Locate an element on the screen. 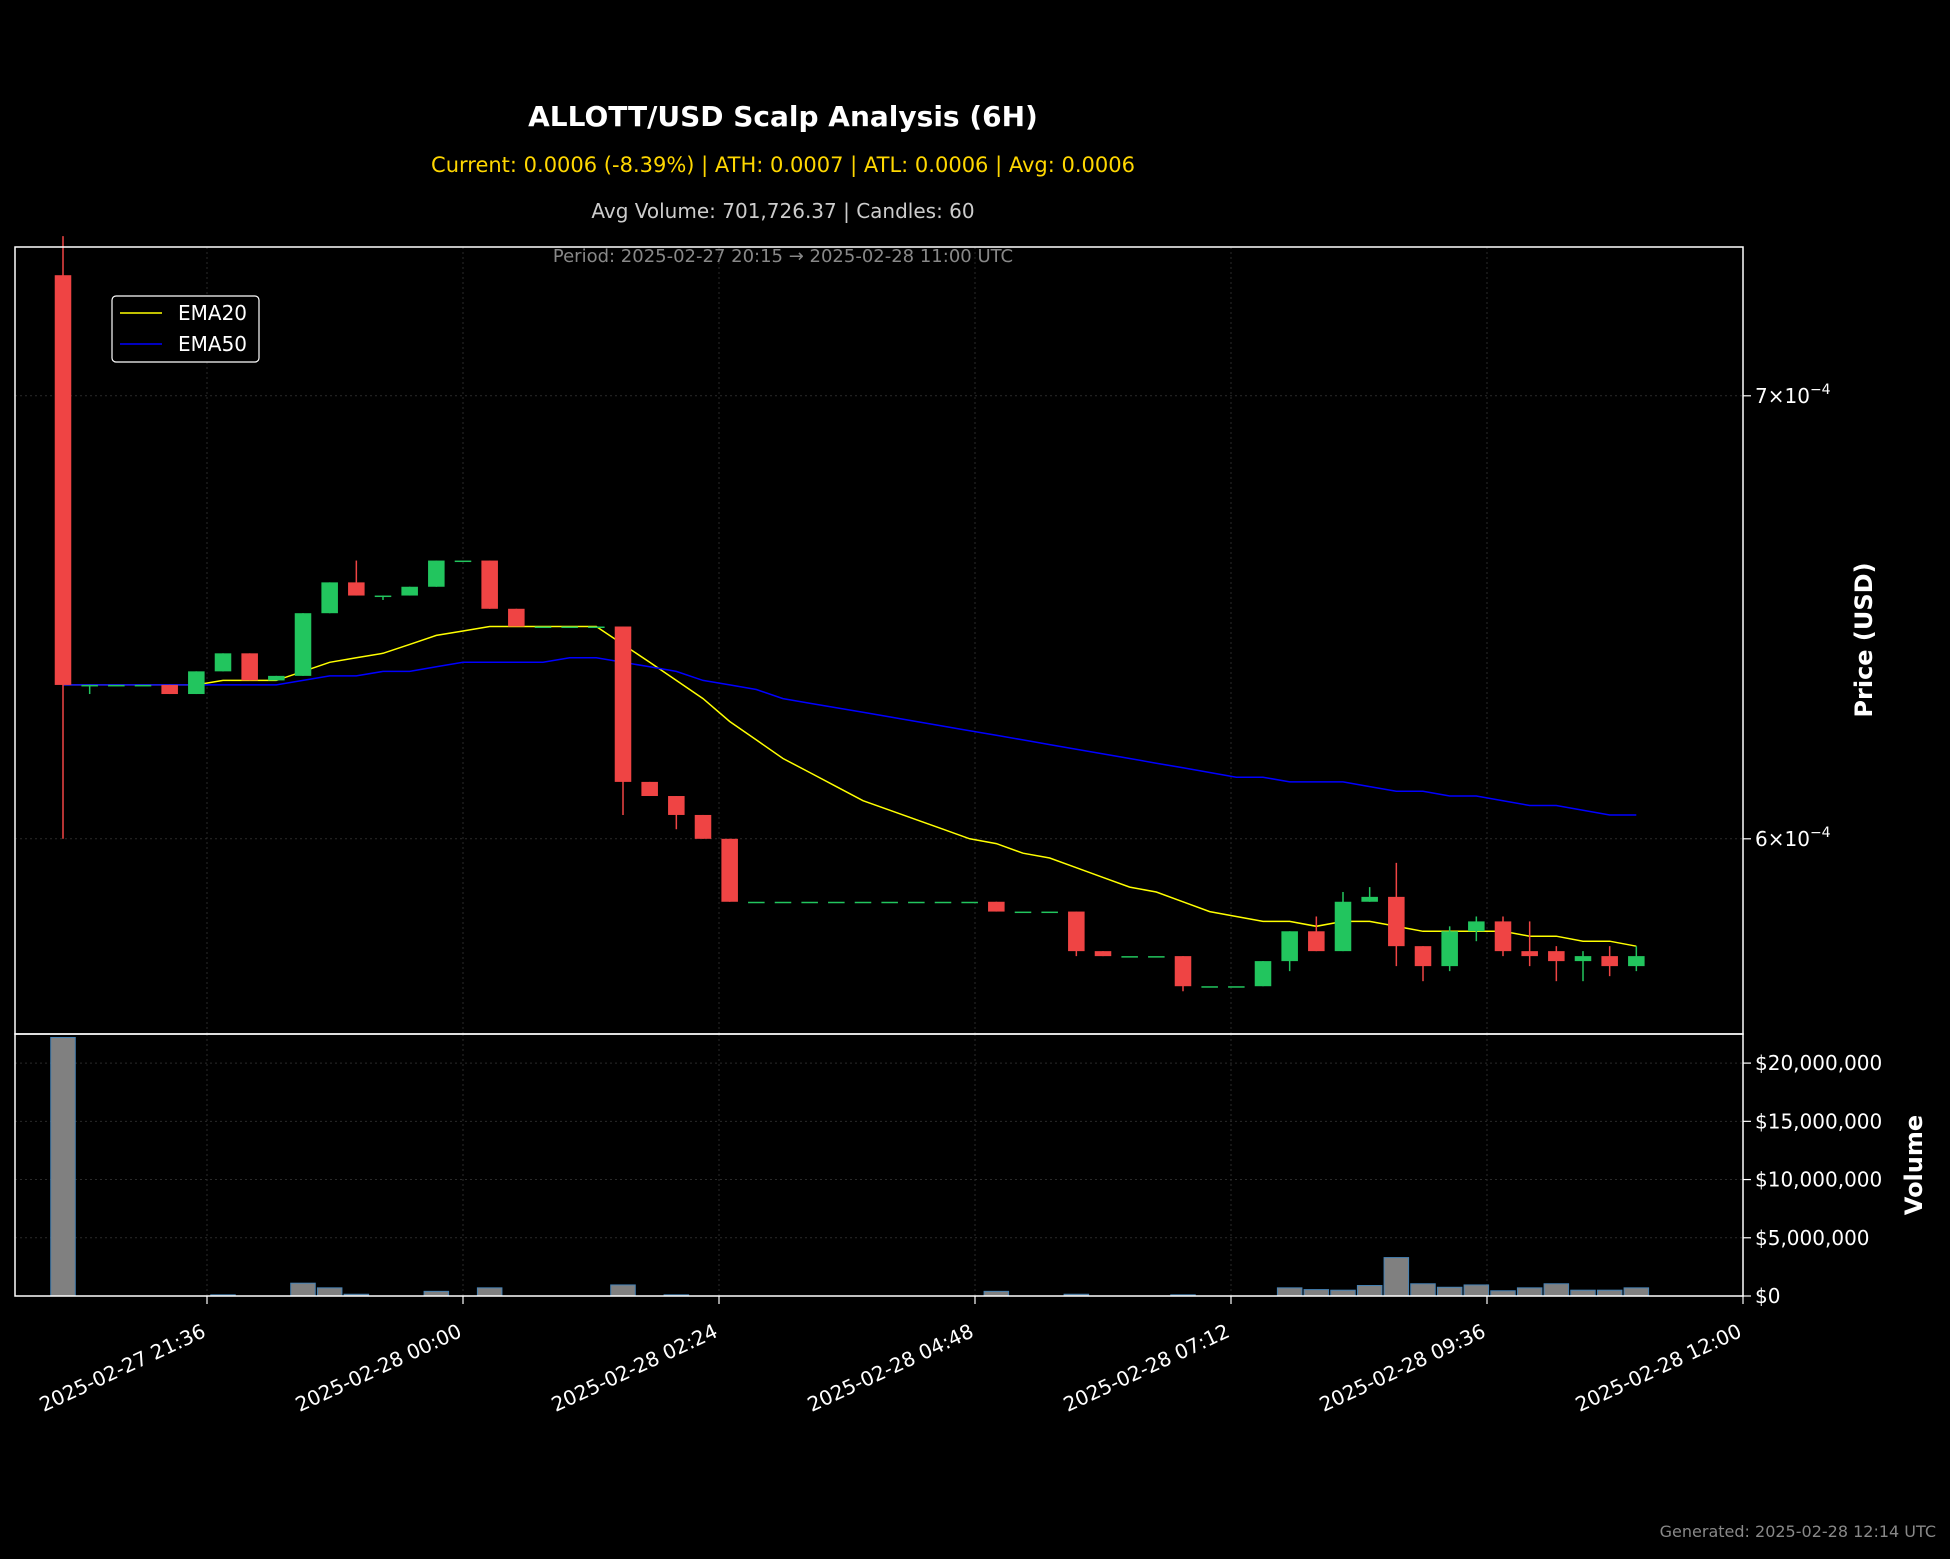  volume-bars is located at coordinates (850, 1166).